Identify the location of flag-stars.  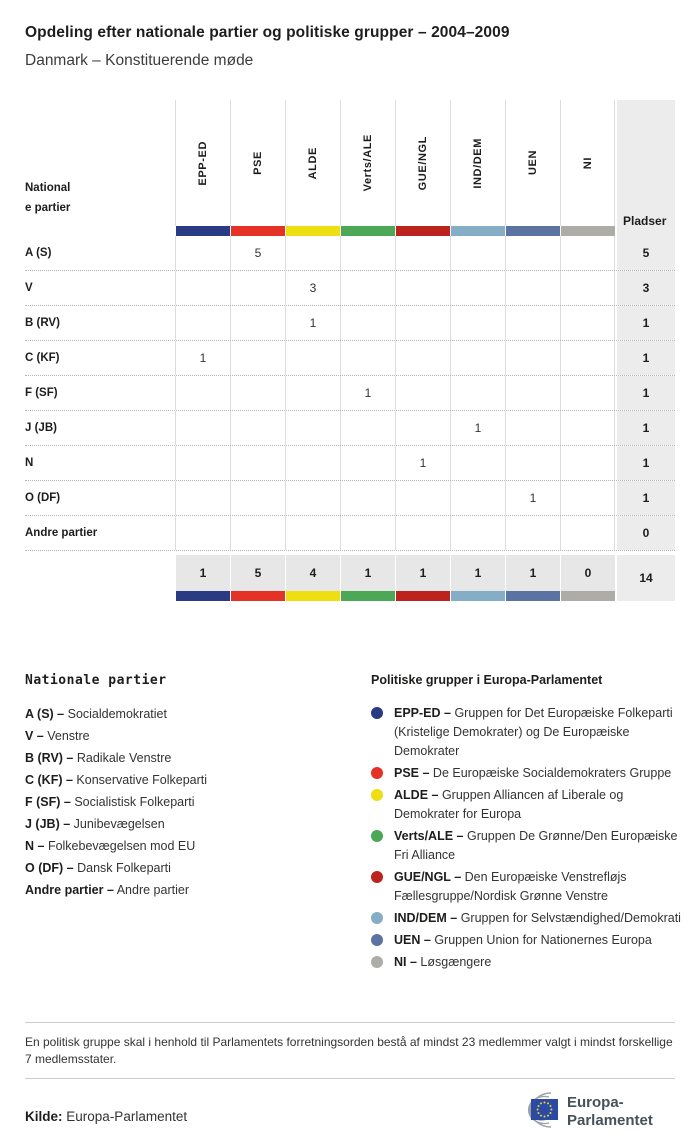
(544, 1109).